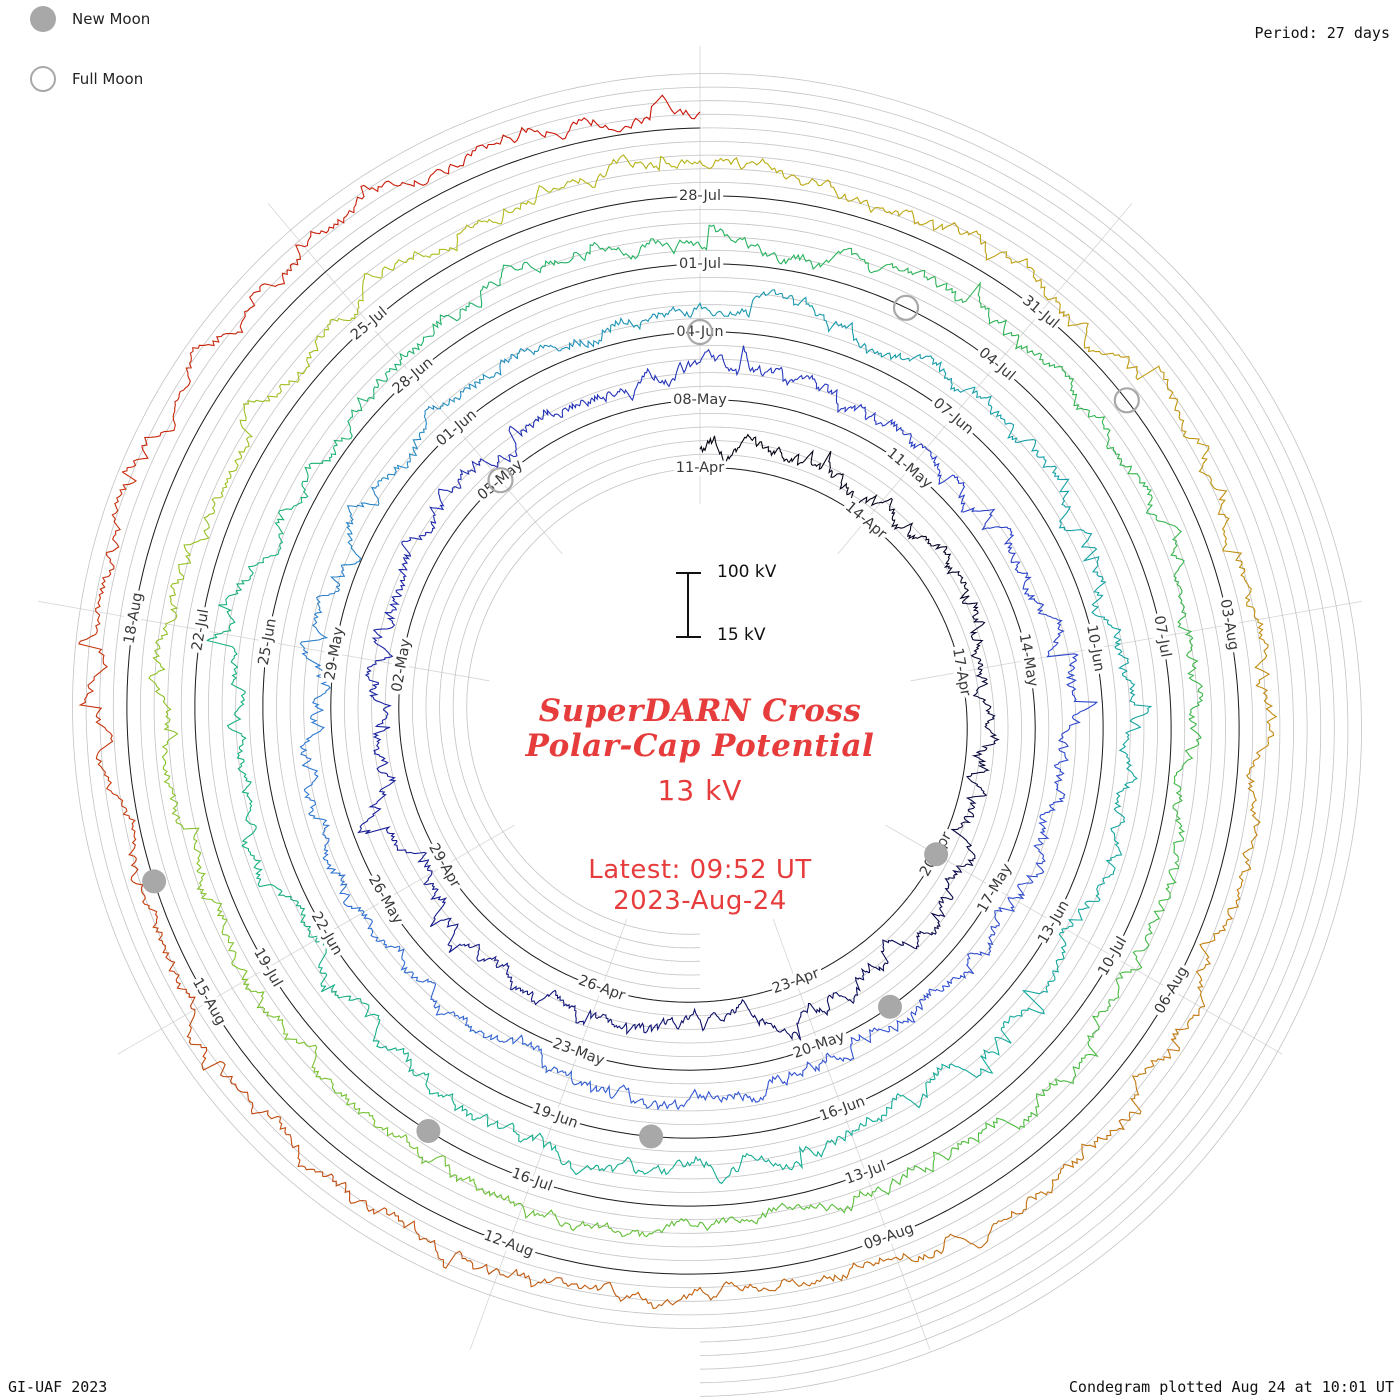 Image resolution: width=1400 pixels, height=1400 pixels. Describe the element at coordinates (1095, 648) in the screenshot. I see `svg-text: 10-Jun` at that location.